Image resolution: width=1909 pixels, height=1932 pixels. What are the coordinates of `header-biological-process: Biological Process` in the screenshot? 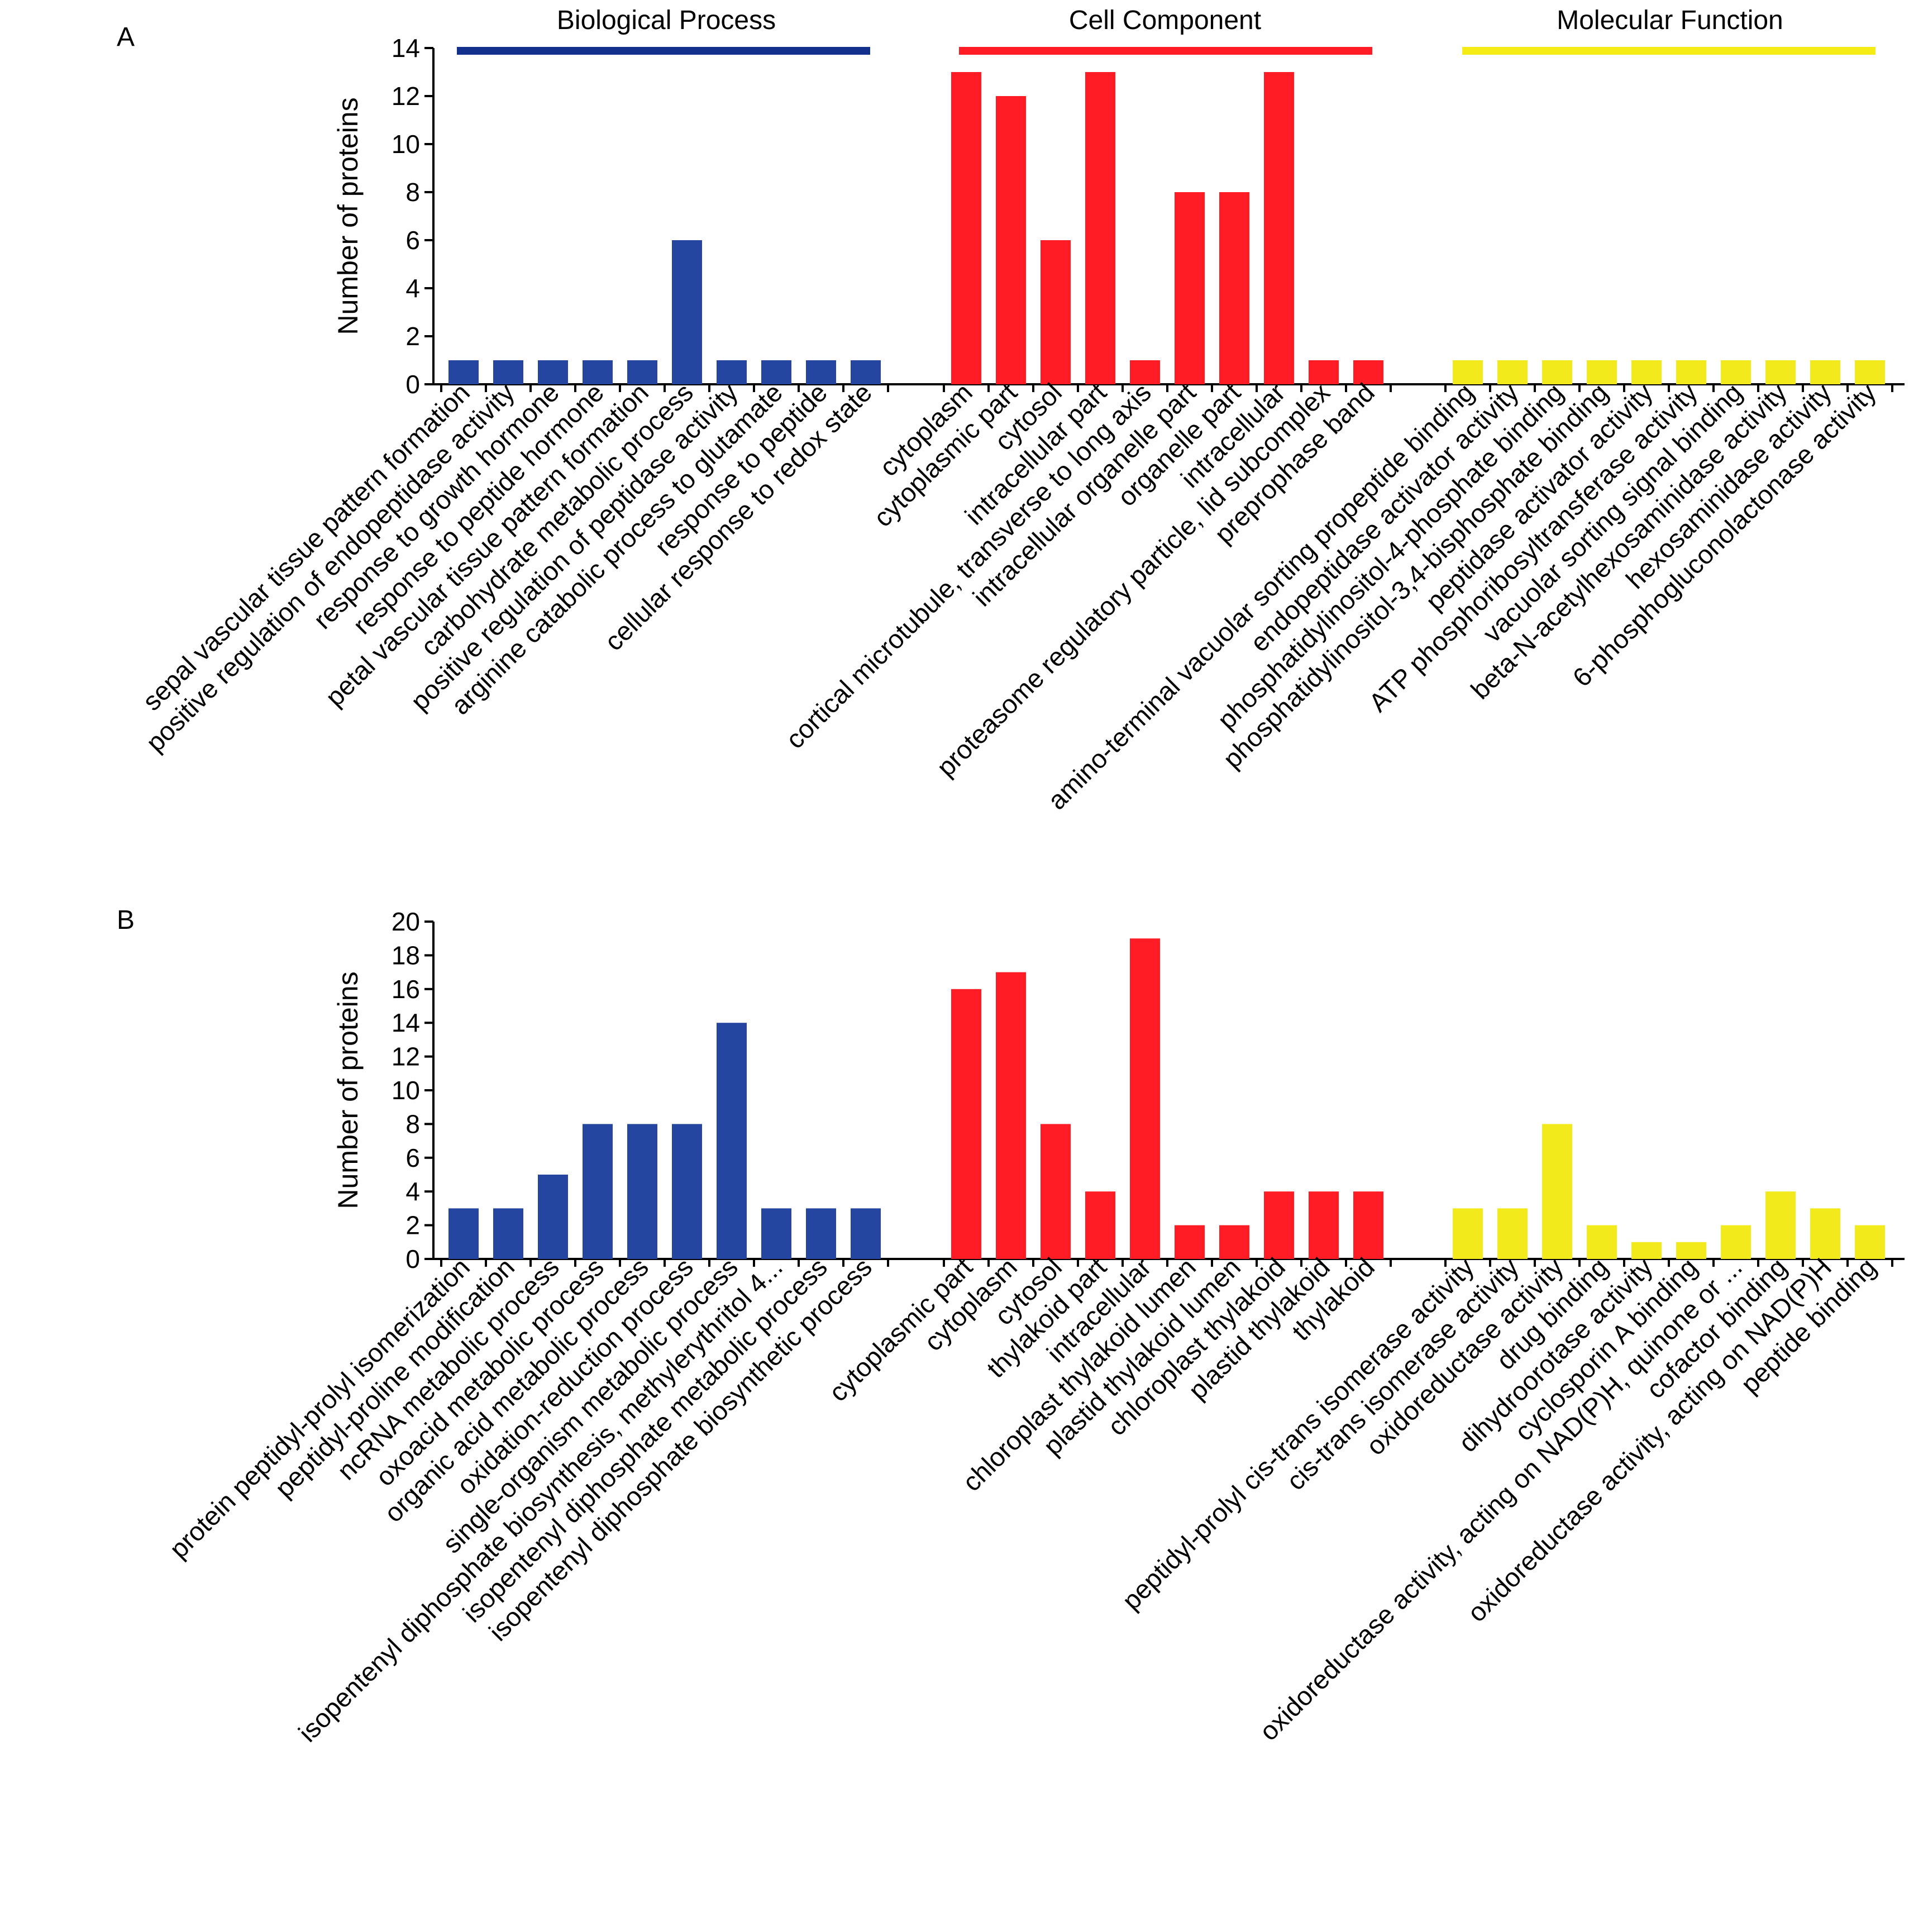 It's located at (666, 20).